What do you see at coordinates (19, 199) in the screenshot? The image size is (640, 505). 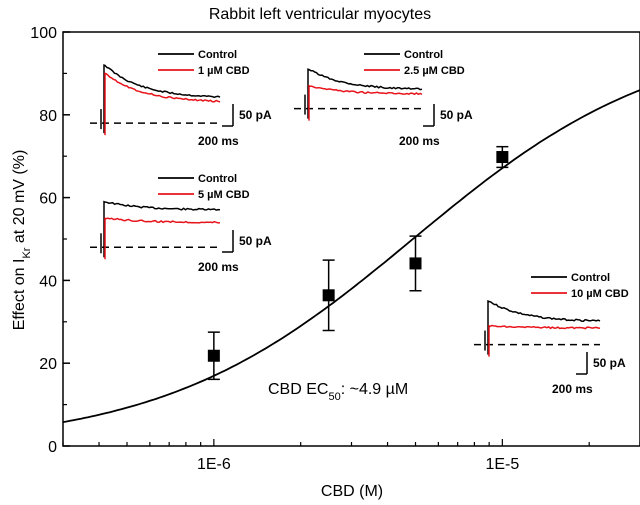 I see `y-axis-label-suffix: at 20 mV (%)` at bounding box center [19, 199].